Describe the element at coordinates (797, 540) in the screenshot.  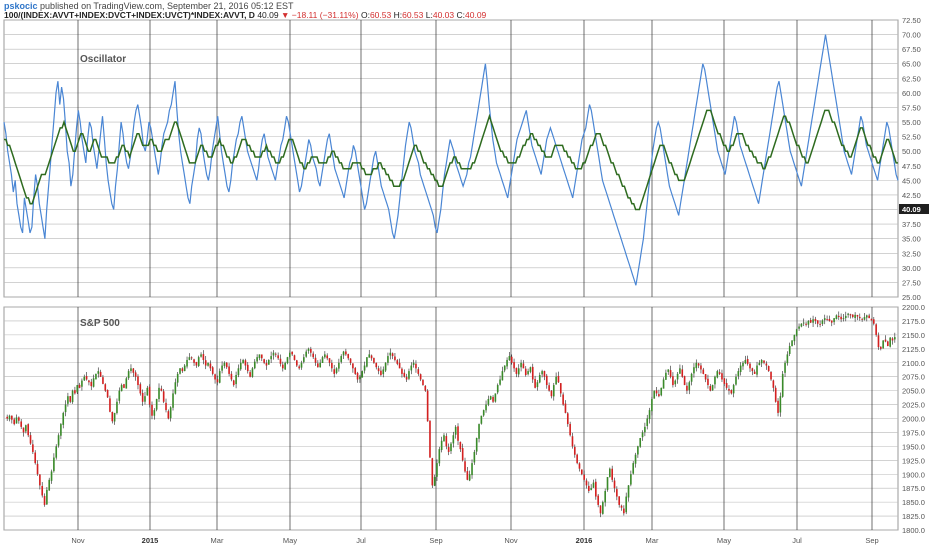
I see `x-tick-label: Jul` at that location.